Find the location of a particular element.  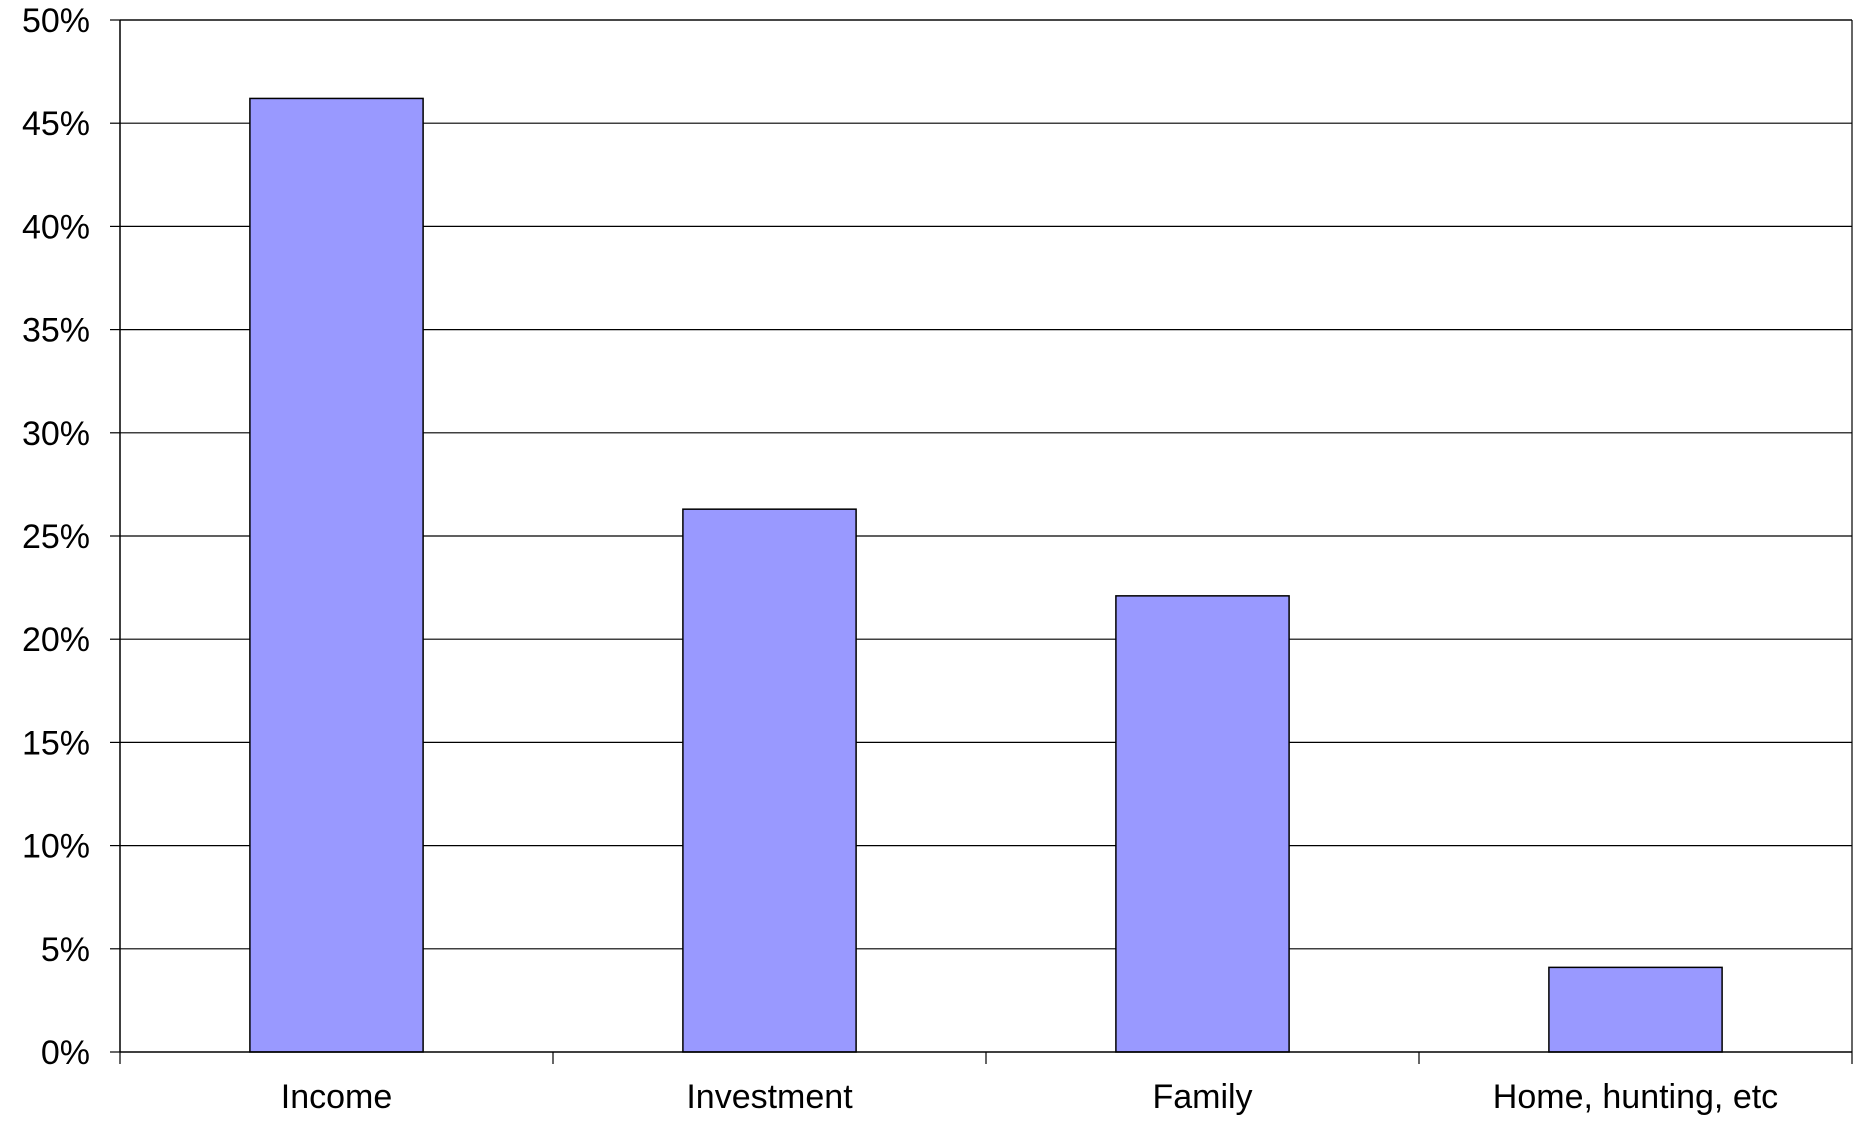

bar-home-hunting-etc is located at coordinates (1635, 1009).